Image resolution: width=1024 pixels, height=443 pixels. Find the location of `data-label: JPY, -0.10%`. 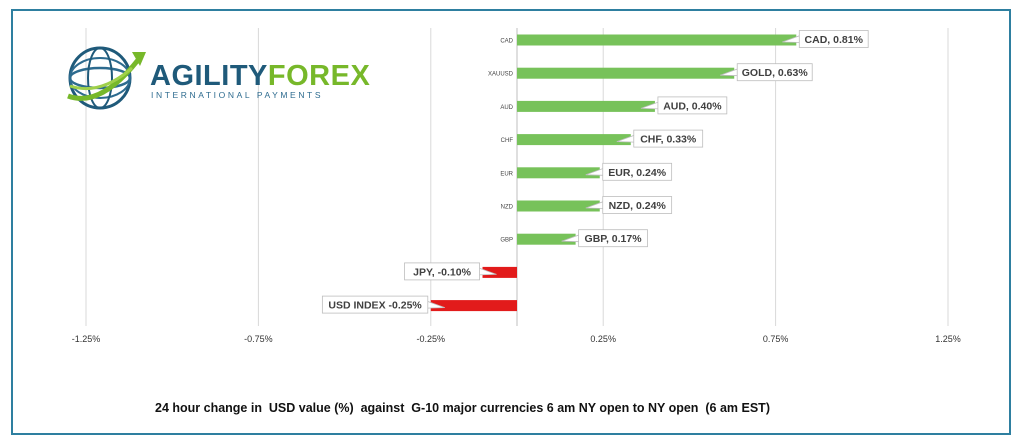

data-label: JPY, -0.10% is located at coordinates (442, 272).